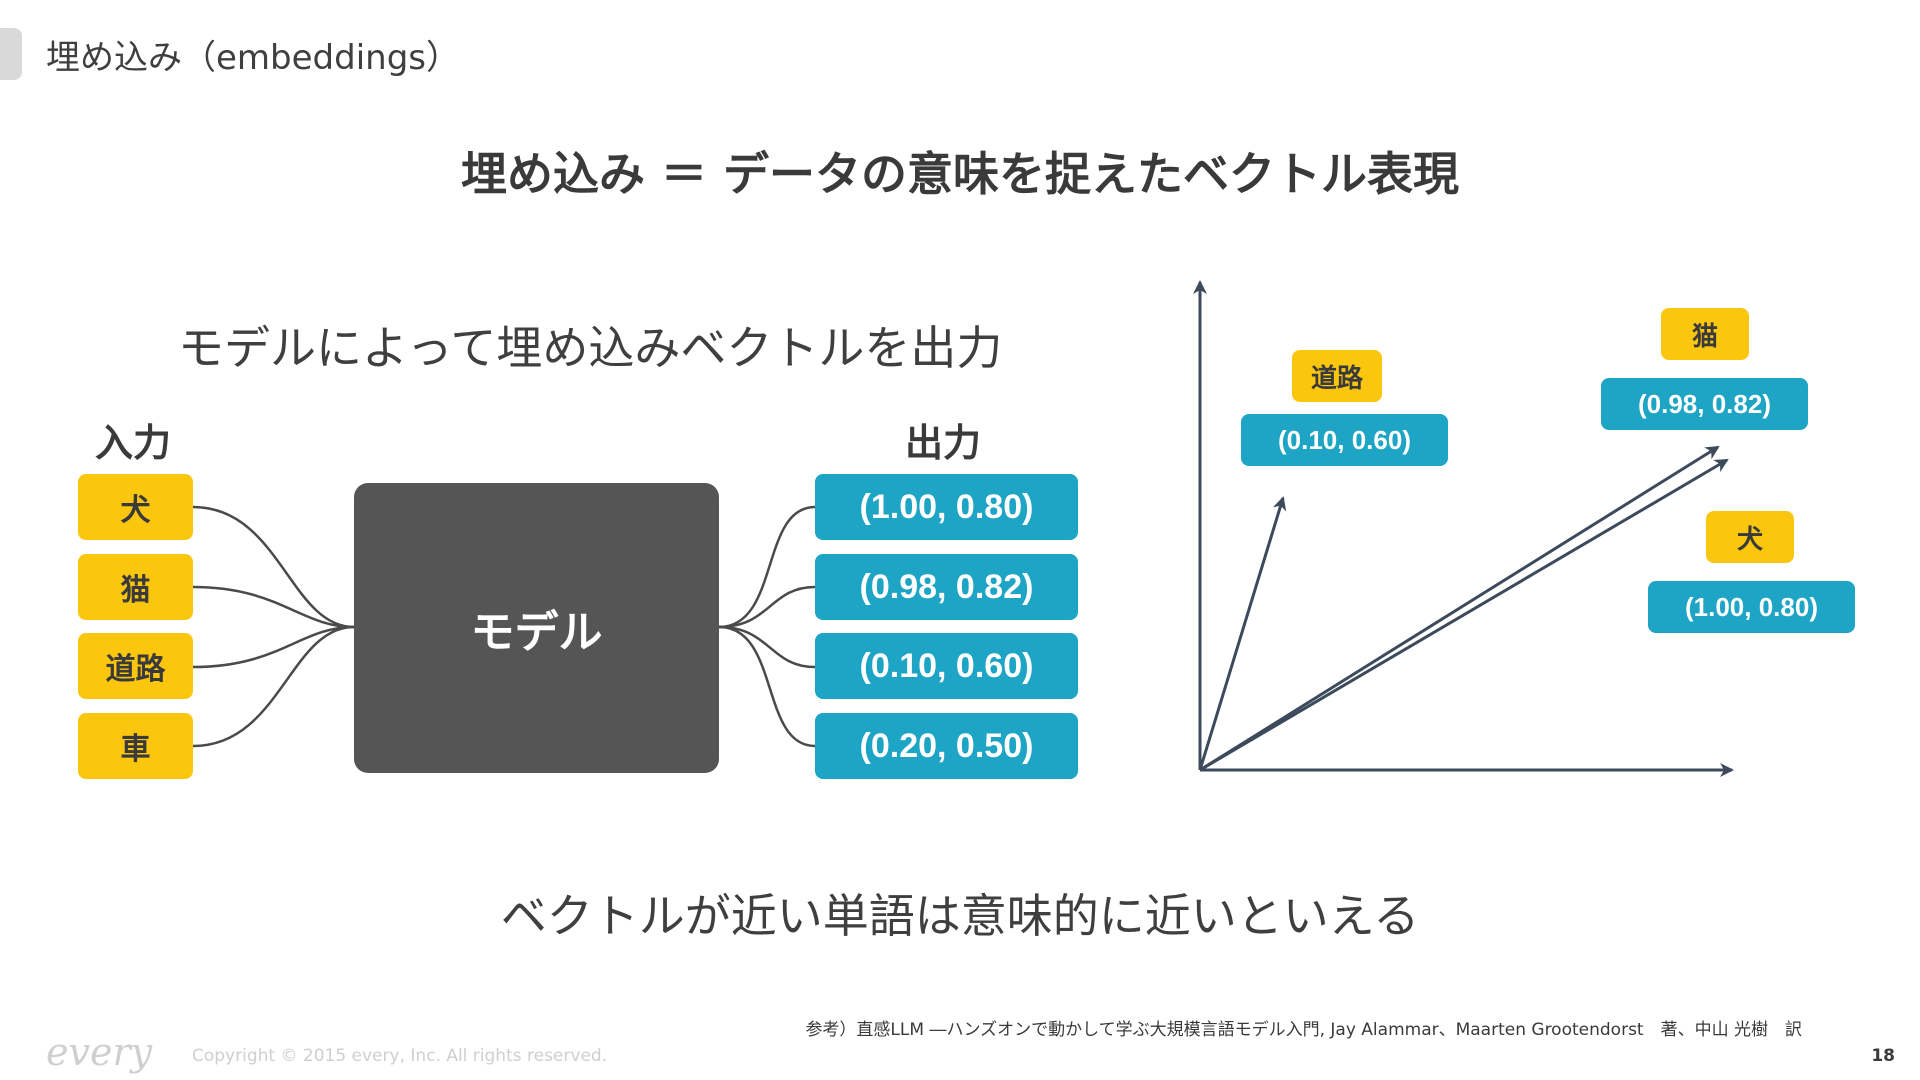 This screenshot has height=1080, width=1920. What do you see at coordinates (253, 58) in the screenshot?
I see `slide-header-title: 埋め込み（embeddings）` at bounding box center [253, 58].